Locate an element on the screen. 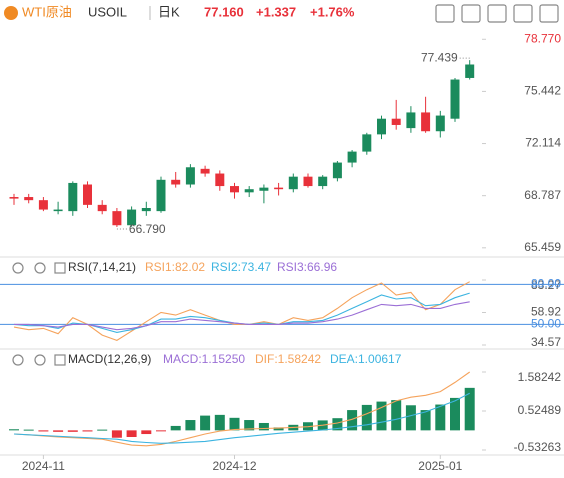 Image resolution: width=564 pixels, height=478 pixels. x-tick-label: 2024-12 is located at coordinates (234, 466).